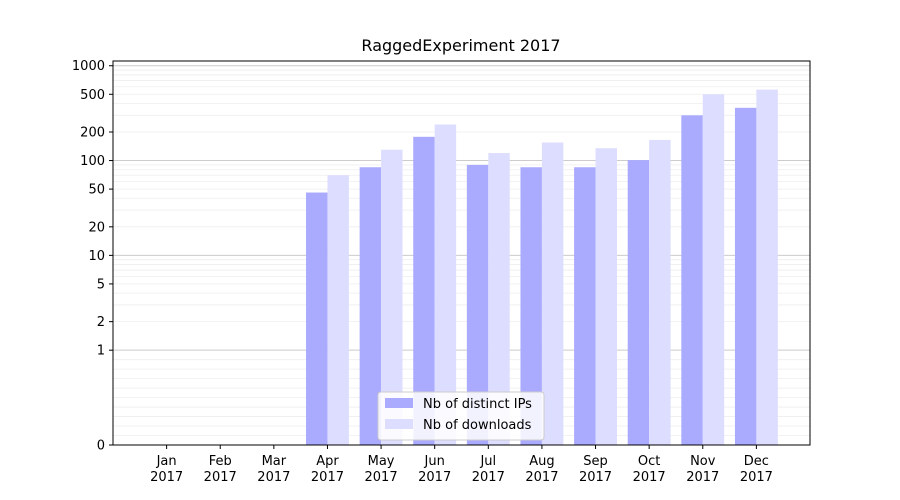  Describe the element at coordinates (96, 227) in the screenshot. I see `y-tick-label: 20` at that location.